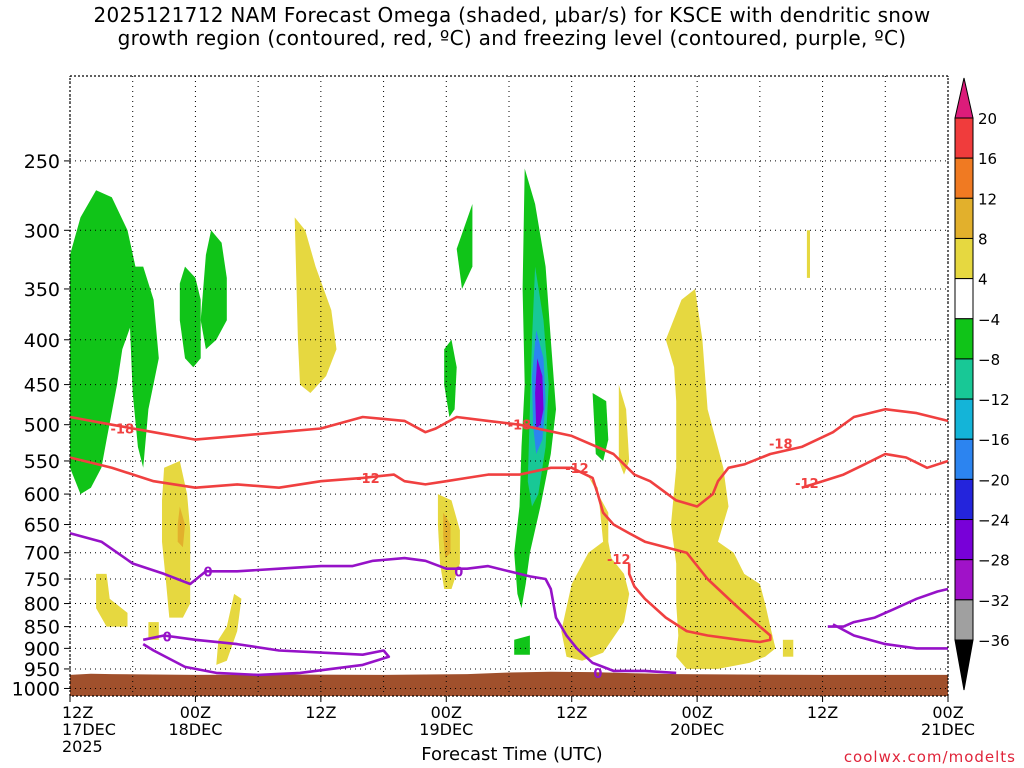 The width and height of the screenshot is (1024, 768). Describe the element at coordinates (982, 384) in the screenshot. I see `colorbar: 20 16 12 8 4 −4 −8 −12 −16 −20 −24 −28 −32 −36` at that location.